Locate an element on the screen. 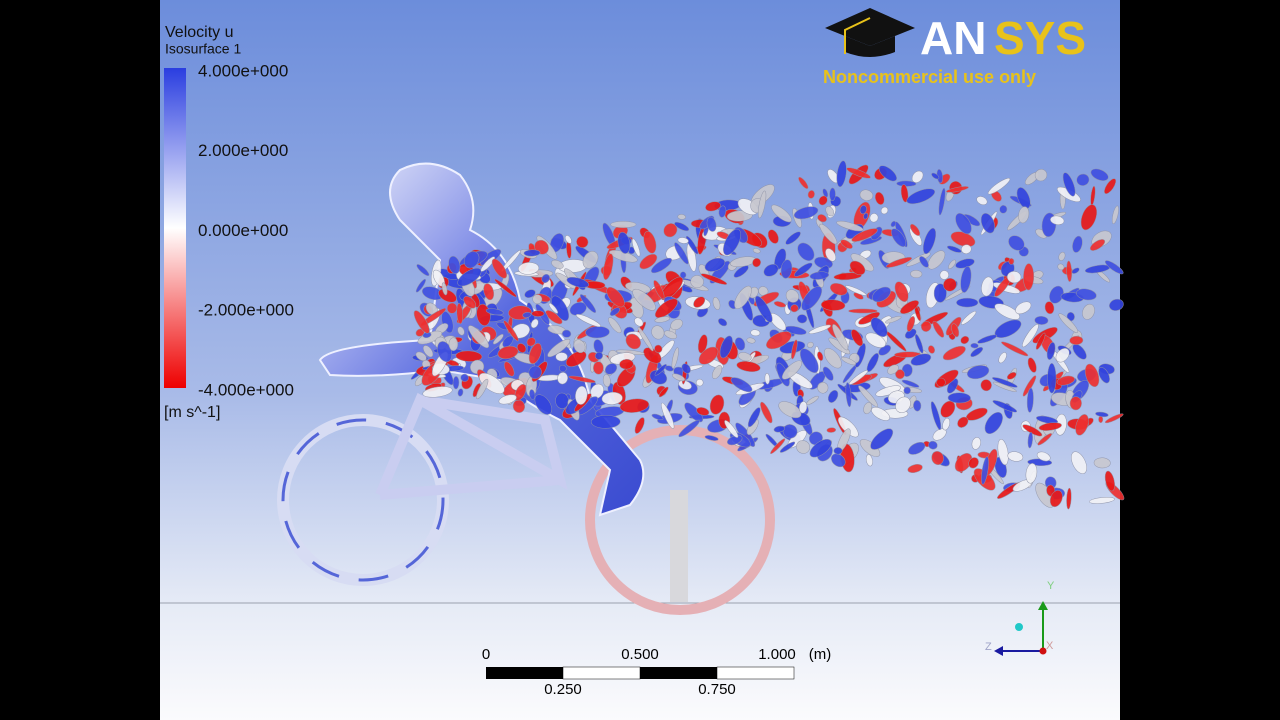 The image size is (1280, 720). scale-unit: (m) is located at coordinates (820, 654).